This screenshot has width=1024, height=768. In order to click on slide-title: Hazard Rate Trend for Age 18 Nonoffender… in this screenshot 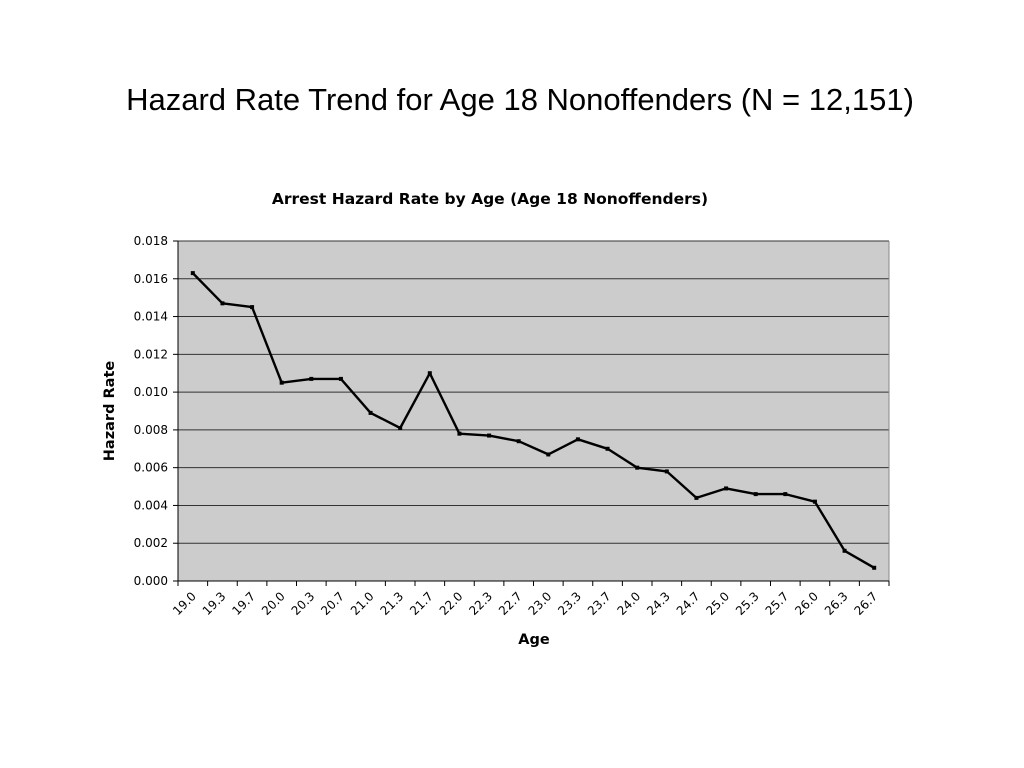, I will do `click(520, 99)`.